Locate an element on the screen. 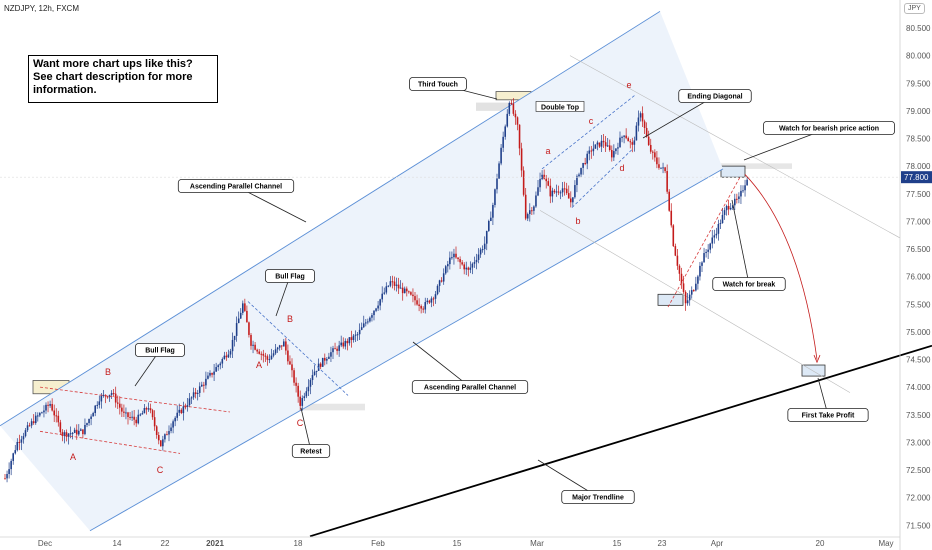 This screenshot has width=932, height=550. price-tick-label: 78.500 is located at coordinates (918, 139).